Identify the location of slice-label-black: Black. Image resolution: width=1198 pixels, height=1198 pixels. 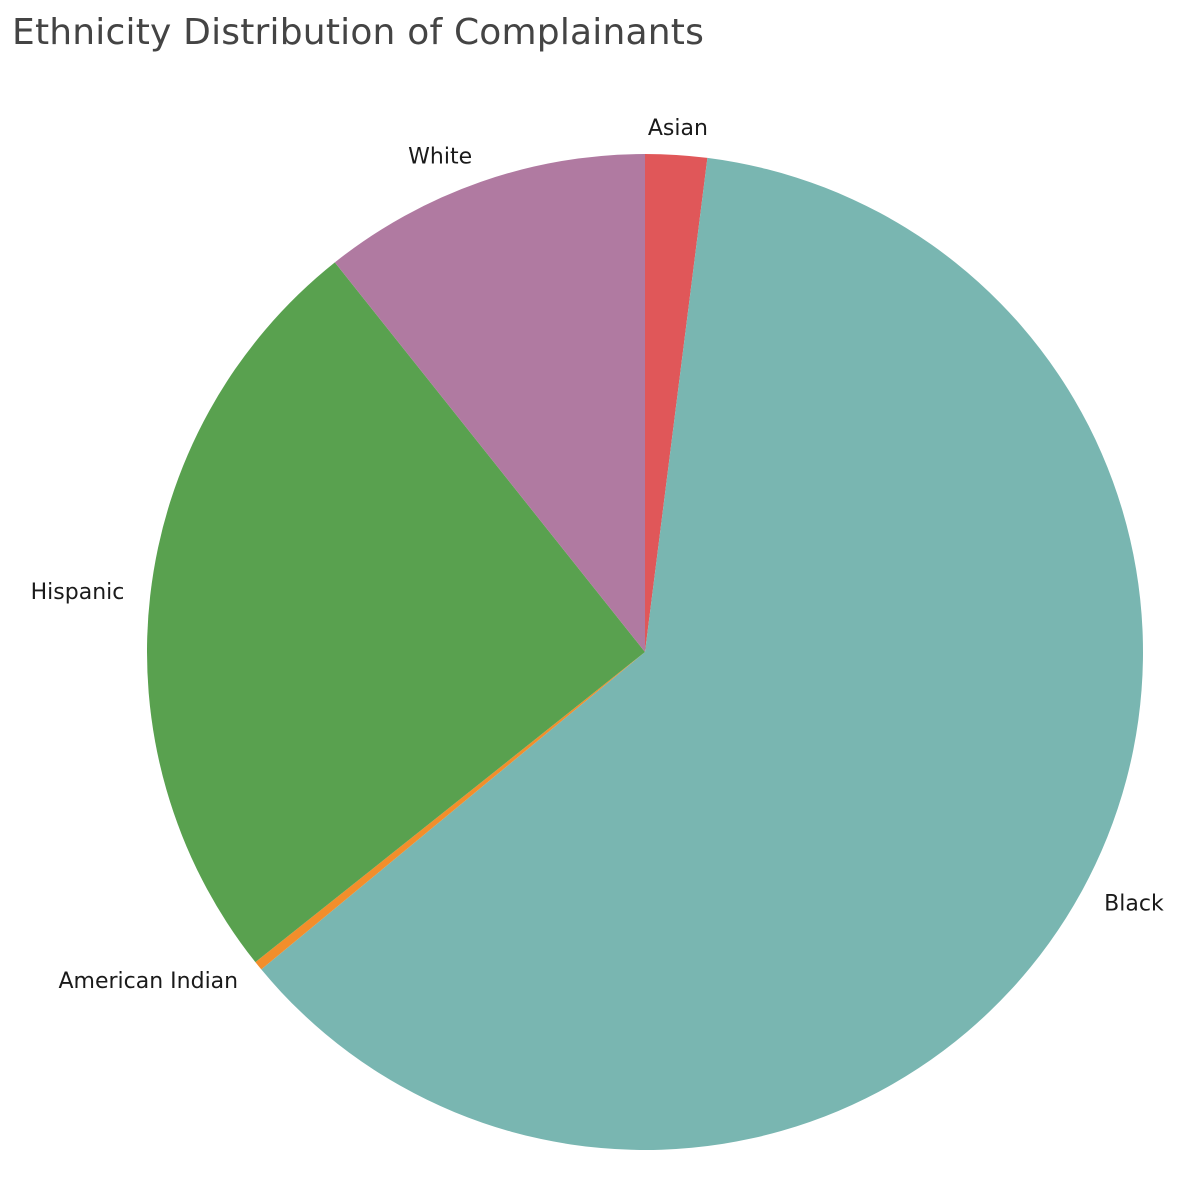
(1134, 903).